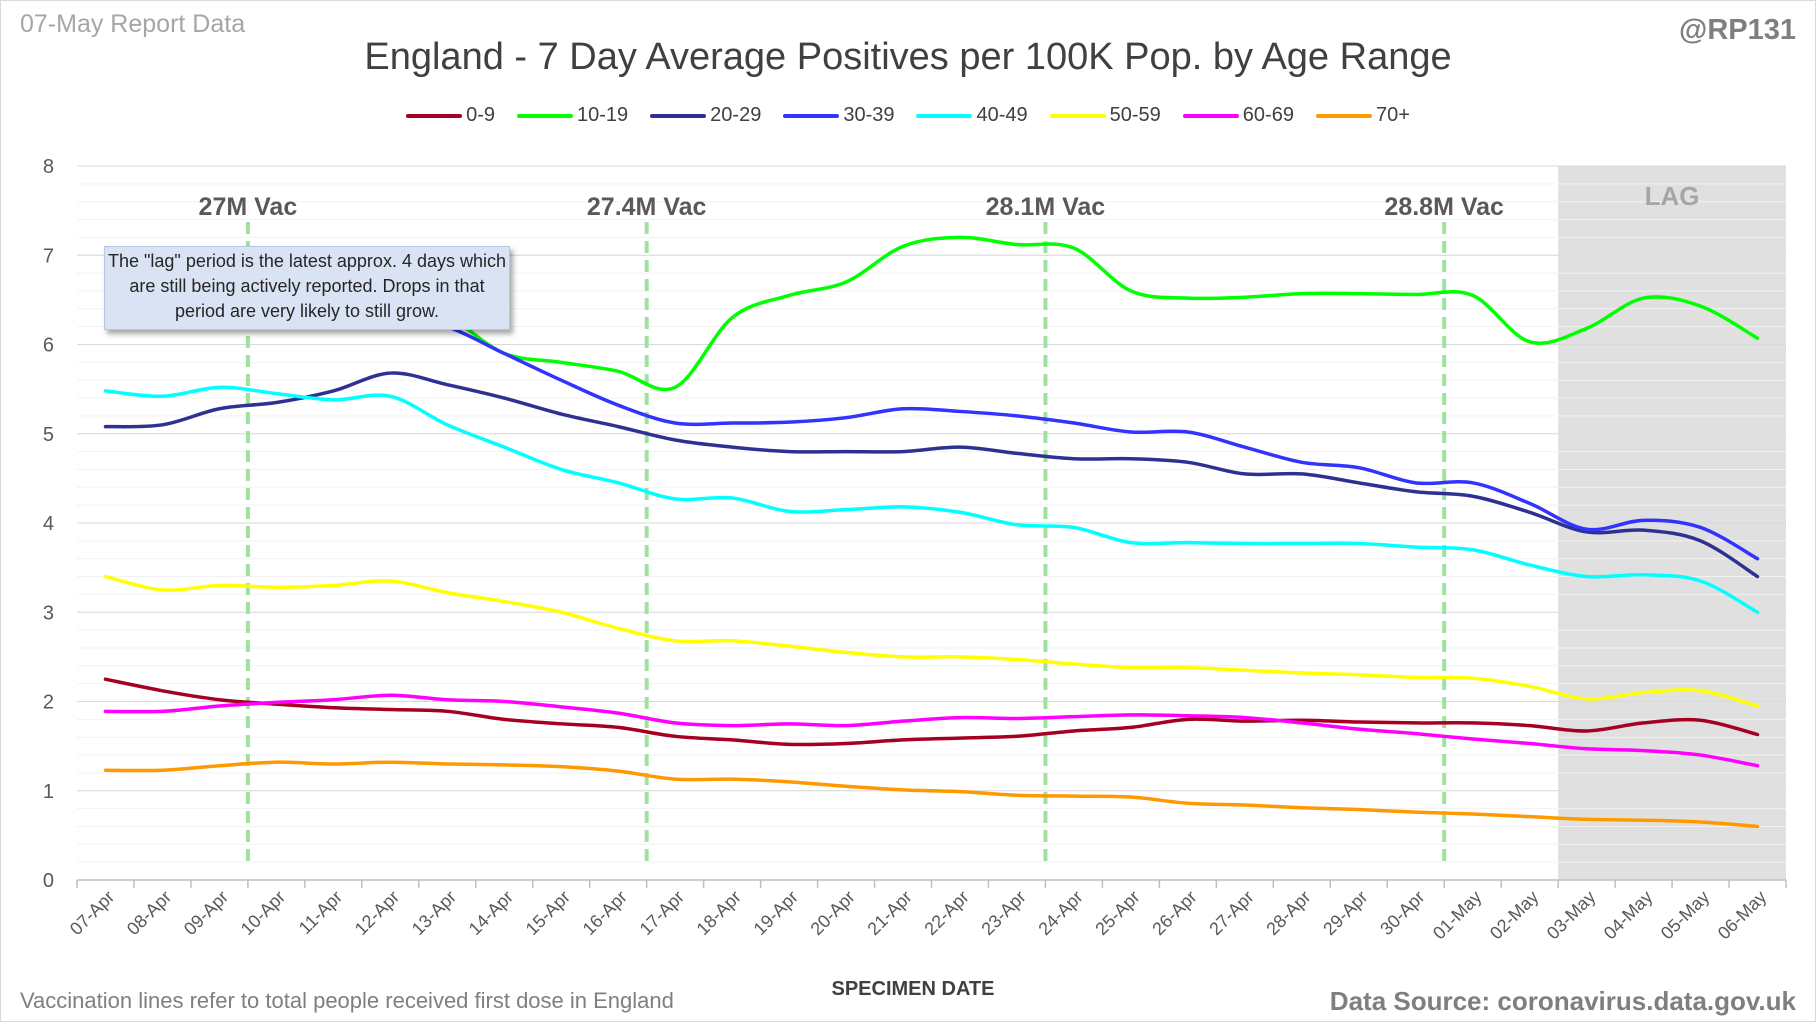  Describe the element at coordinates (48, 524) in the screenshot. I see `y-tick-label: 4` at that location.